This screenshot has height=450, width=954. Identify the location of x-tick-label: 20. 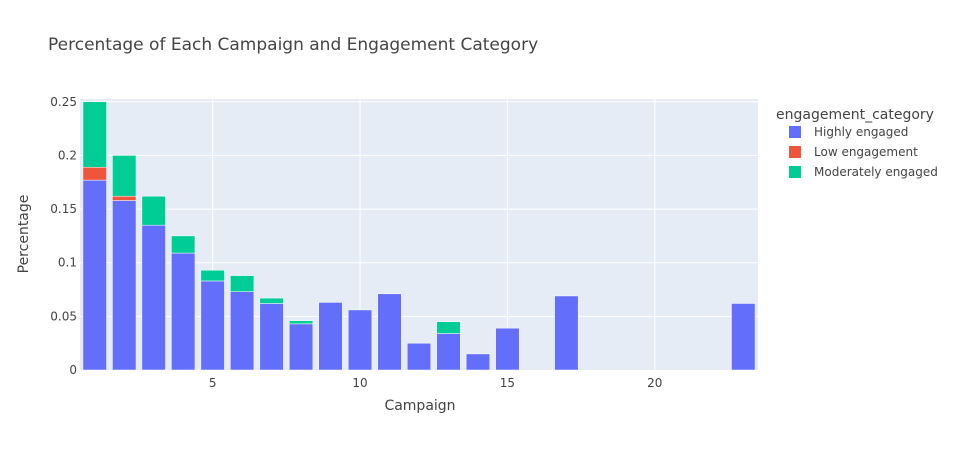
(654, 383).